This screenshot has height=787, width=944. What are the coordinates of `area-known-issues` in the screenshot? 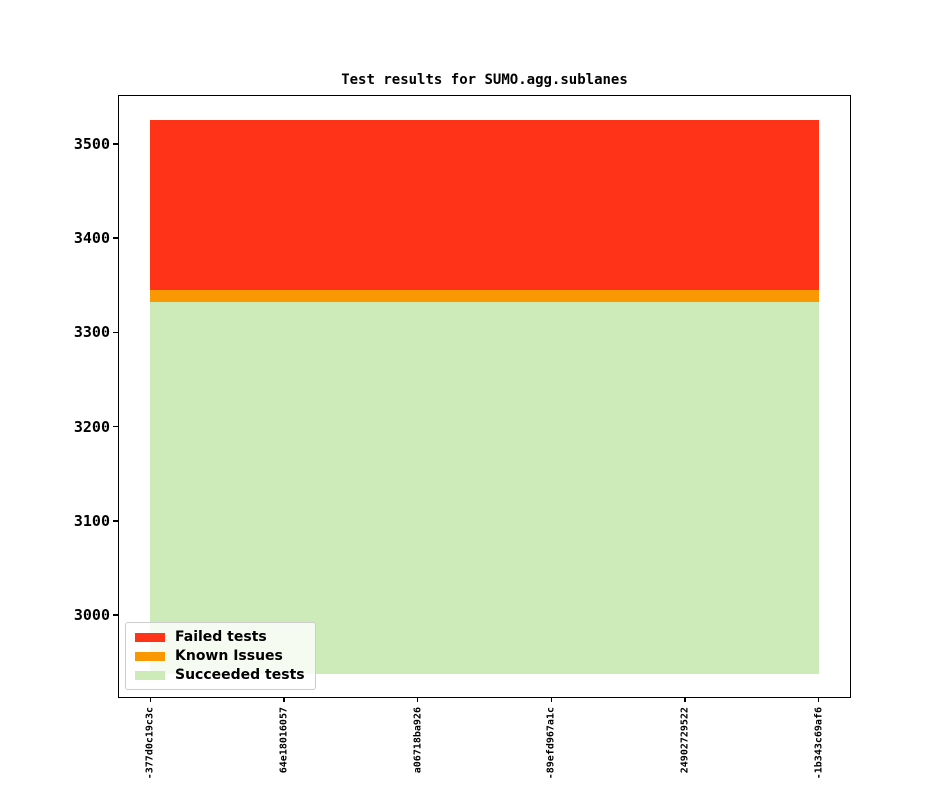 It's located at (484, 296).